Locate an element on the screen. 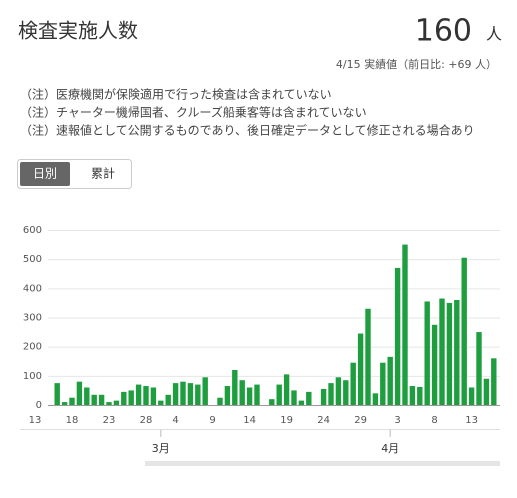 This screenshot has height=498, width=517. x-tick-label: 19 is located at coordinates (286, 420).